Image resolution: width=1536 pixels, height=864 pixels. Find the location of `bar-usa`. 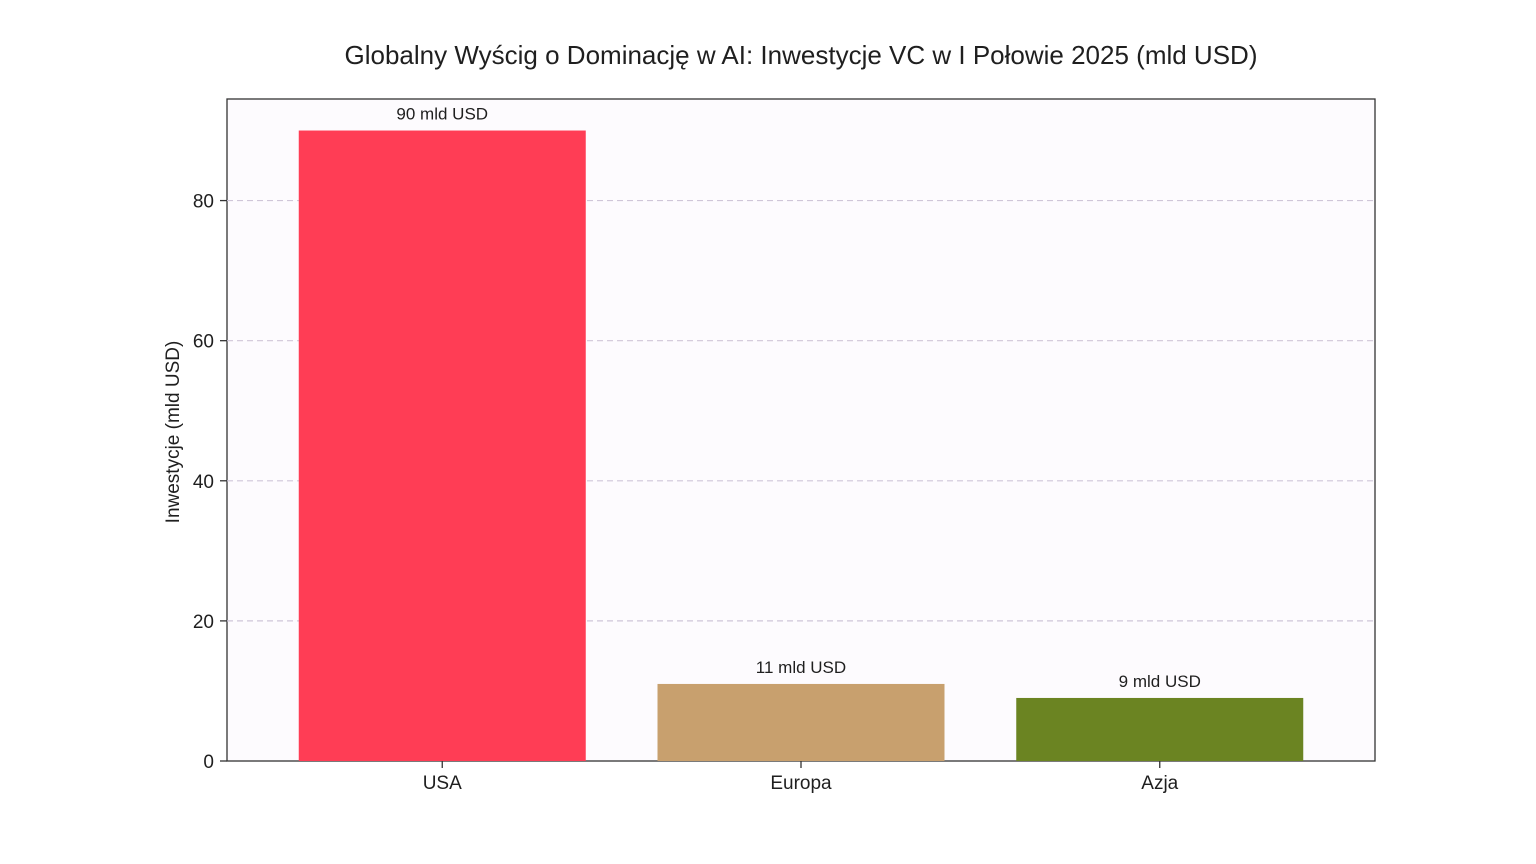

bar-usa is located at coordinates (442, 445).